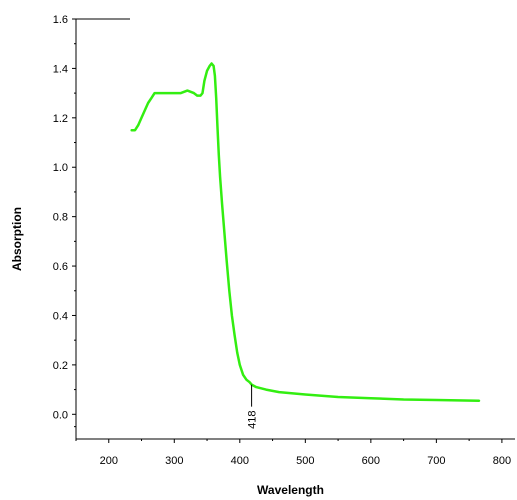  What do you see at coordinates (174, 461) in the screenshot?
I see `x-tick-label: 300` at bounding box center [174, 461].